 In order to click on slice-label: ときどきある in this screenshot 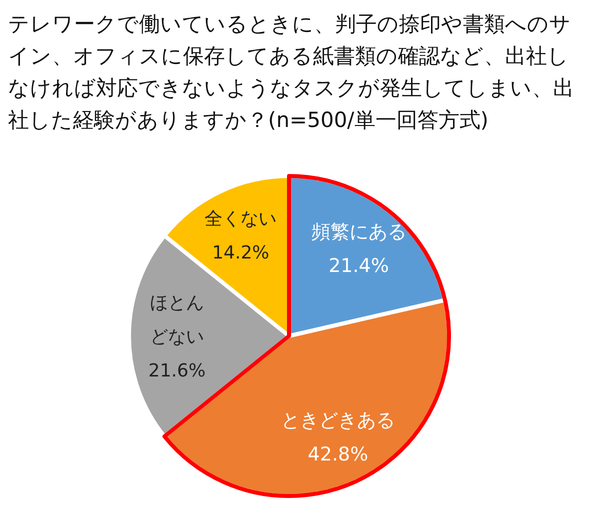, I will do `click(337, 420)`.